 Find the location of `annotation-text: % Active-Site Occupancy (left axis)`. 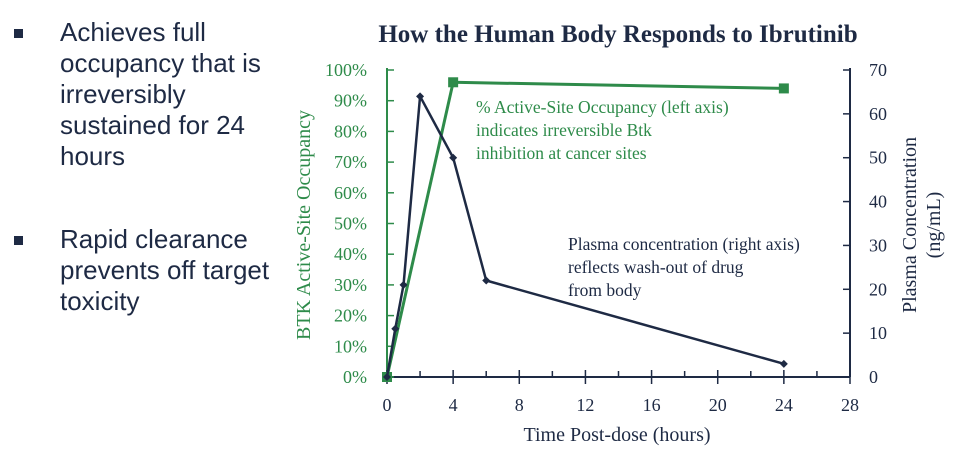

annotation-text: % Active-Site Occupancy (left axis) is located at coordinates (602, 107).